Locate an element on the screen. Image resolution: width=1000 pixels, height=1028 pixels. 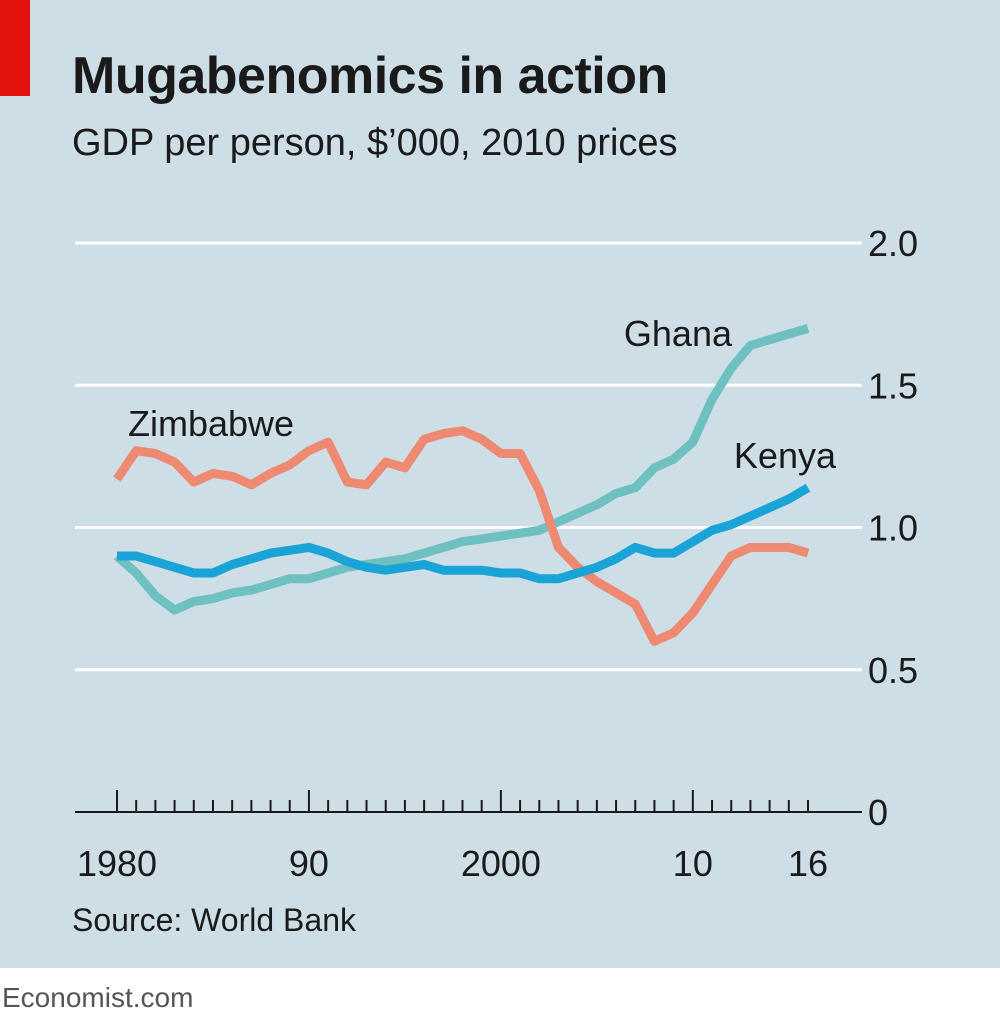
y-tick-label-4: 2.0 is located at coordinates (893, 243).